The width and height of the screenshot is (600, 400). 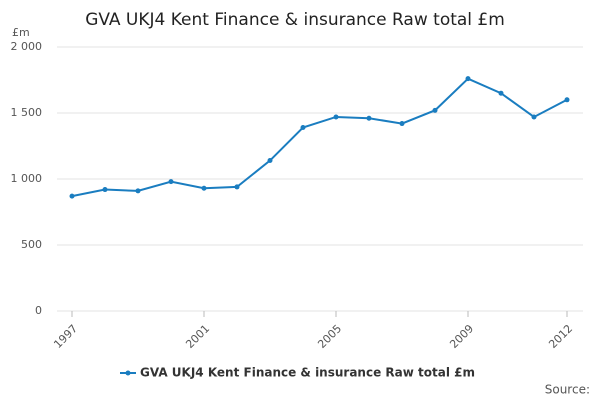 I want to click on x-tick-label: 2012, so click(x=560, y=336).